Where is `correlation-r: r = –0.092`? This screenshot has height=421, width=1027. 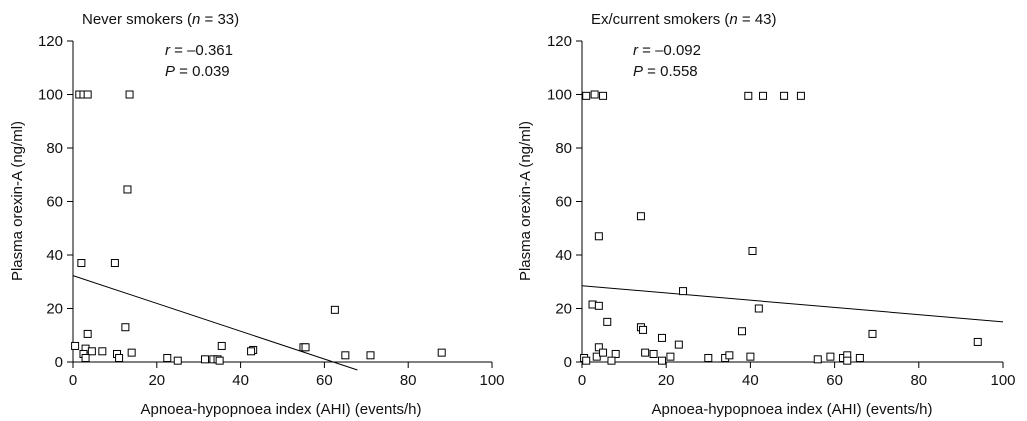 correlation-r: r = –0.092 is located at coordinates (667, 50).